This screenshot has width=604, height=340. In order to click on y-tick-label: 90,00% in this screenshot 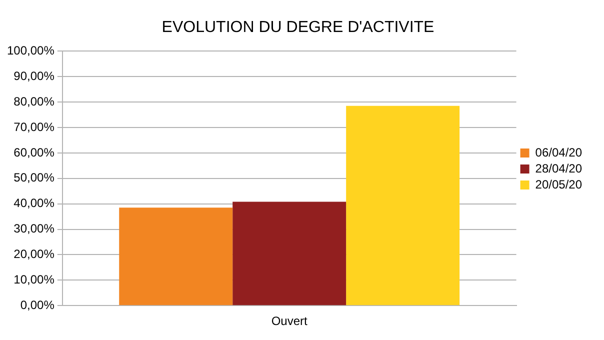, I will do `click(34, 75)`.